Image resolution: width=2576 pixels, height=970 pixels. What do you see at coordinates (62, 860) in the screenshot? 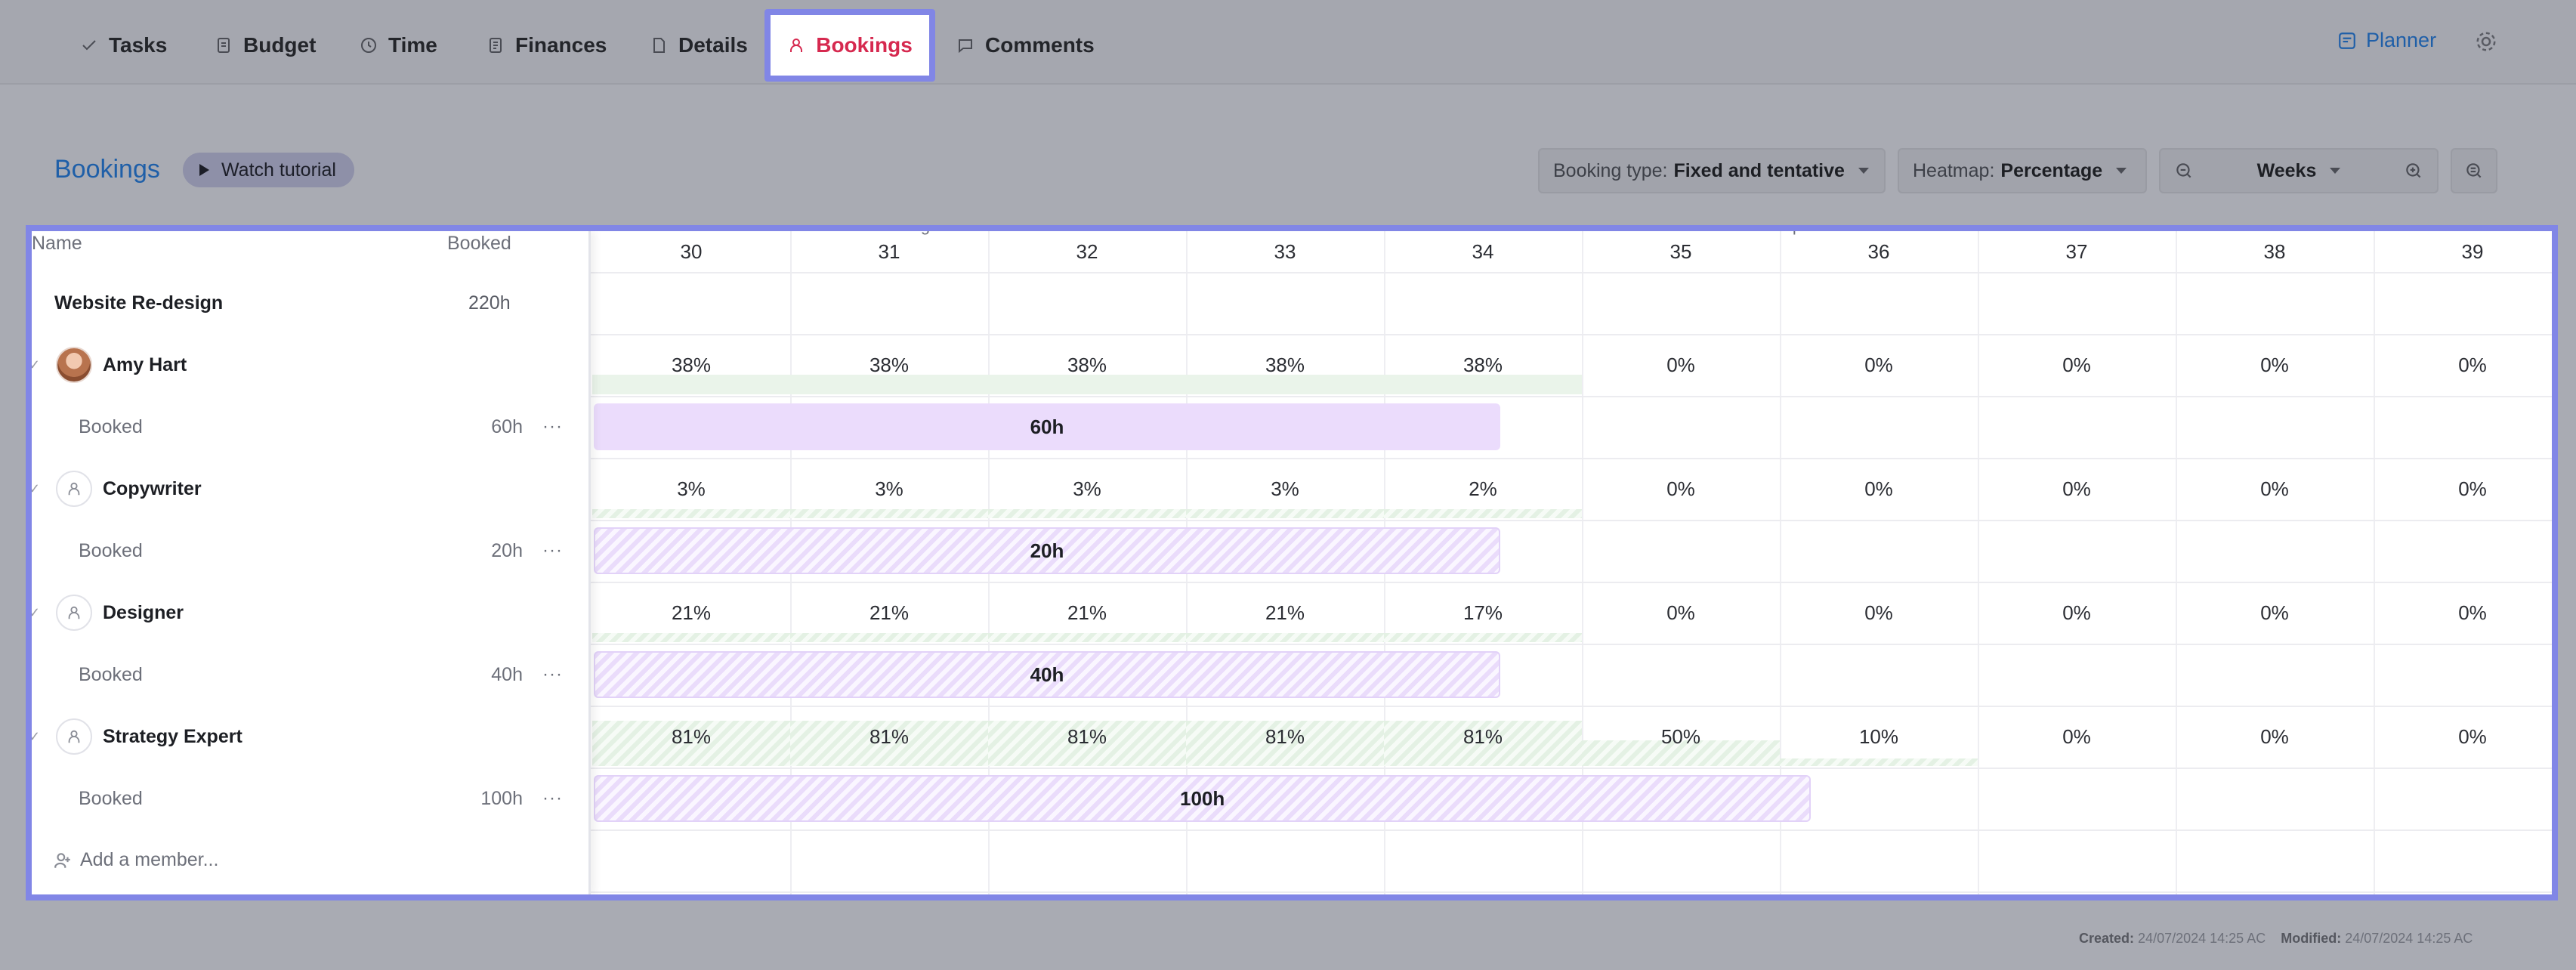
I see `add-user-icon` at bounding box center [62, 860].